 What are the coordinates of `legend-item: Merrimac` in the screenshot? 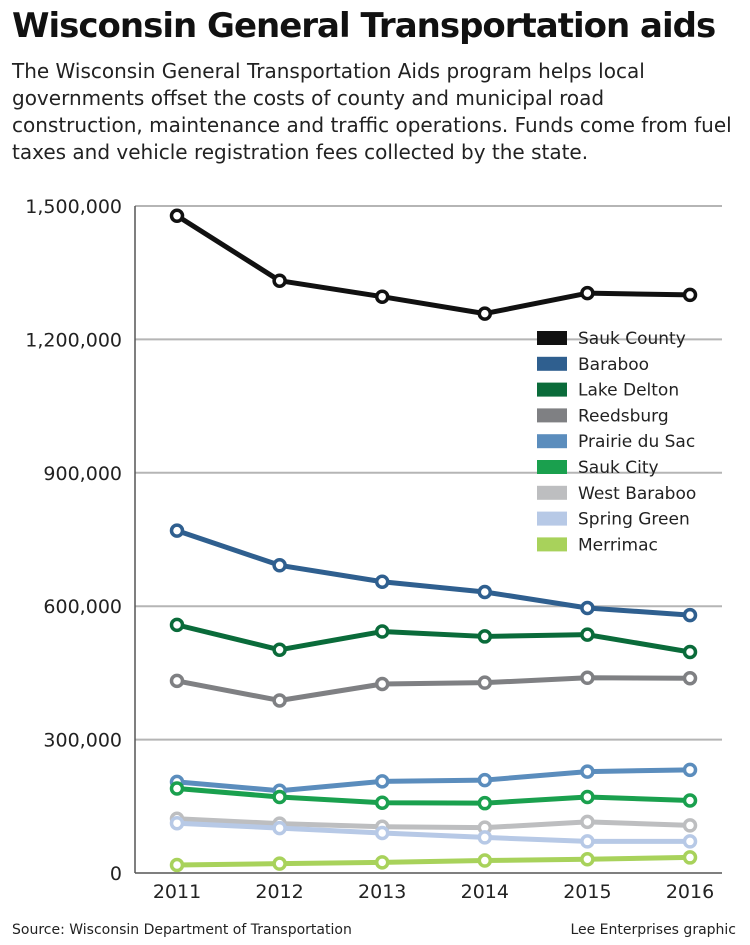 It's located at (597, 545).